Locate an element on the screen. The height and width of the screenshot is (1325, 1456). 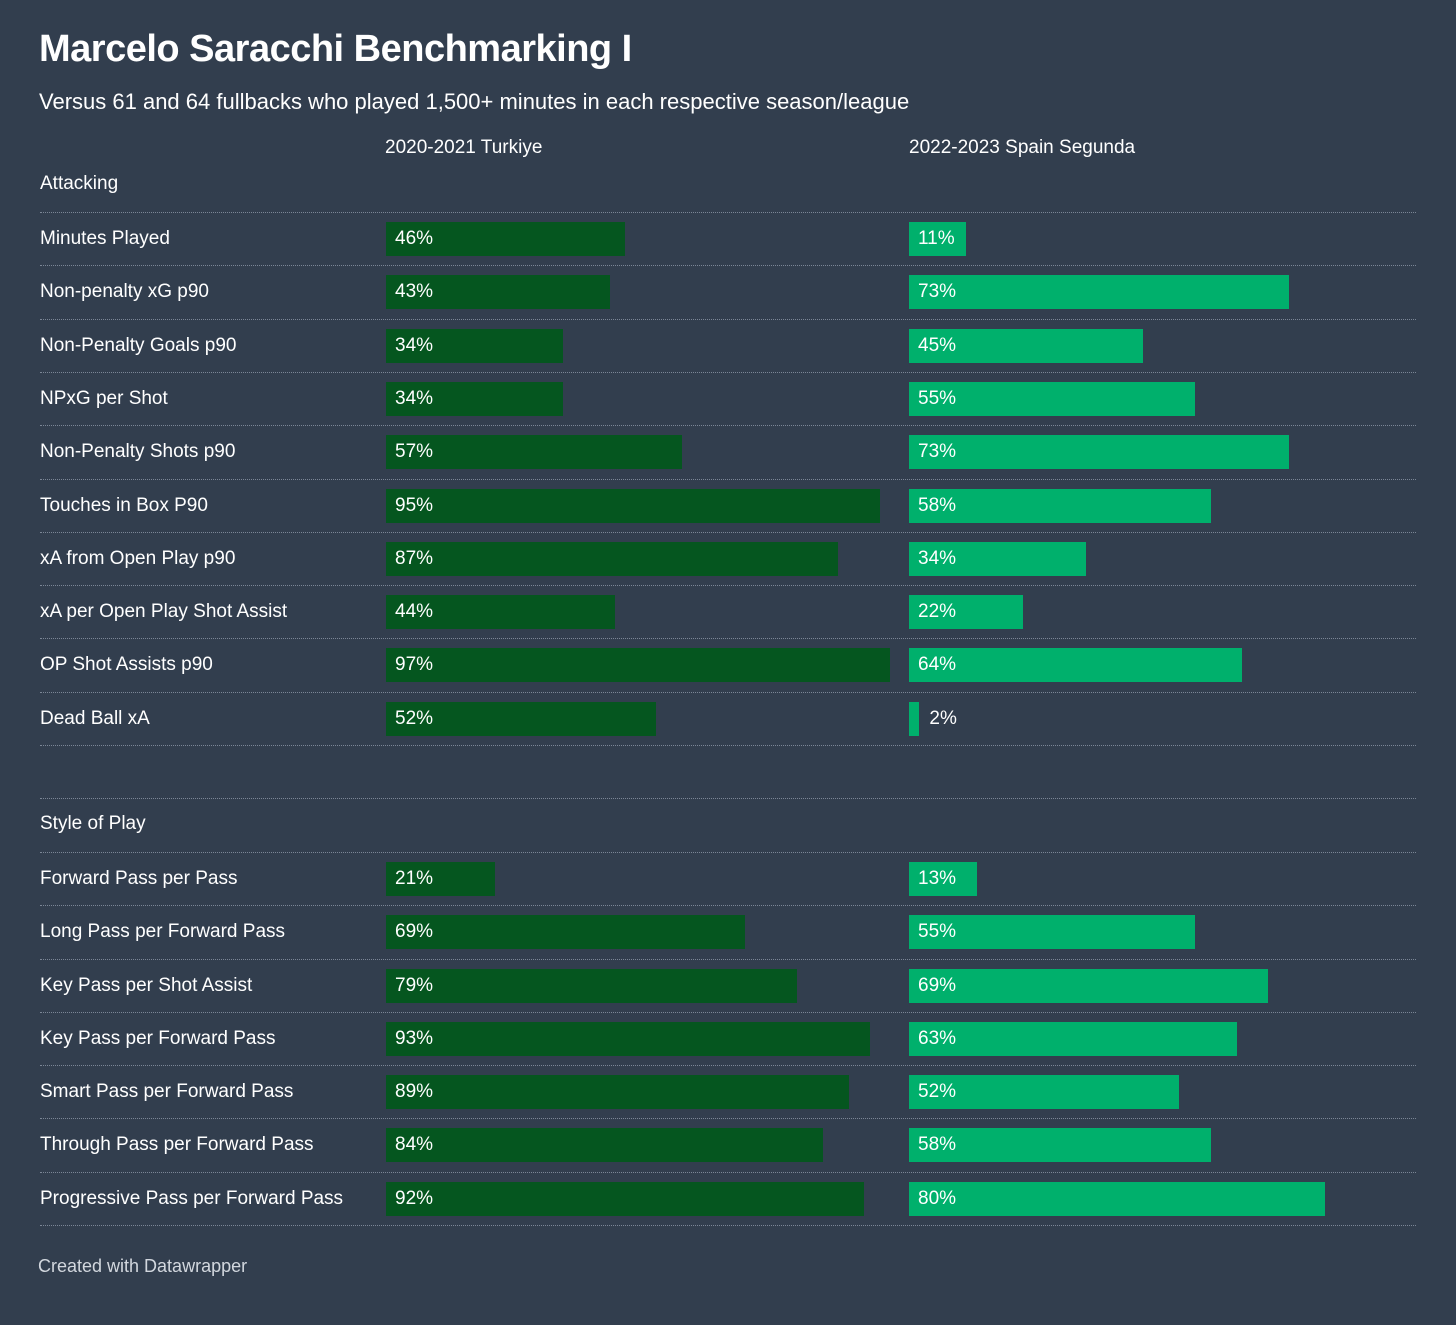
metric-label: Touches in Box P90 is located at coordinates (124, 505).